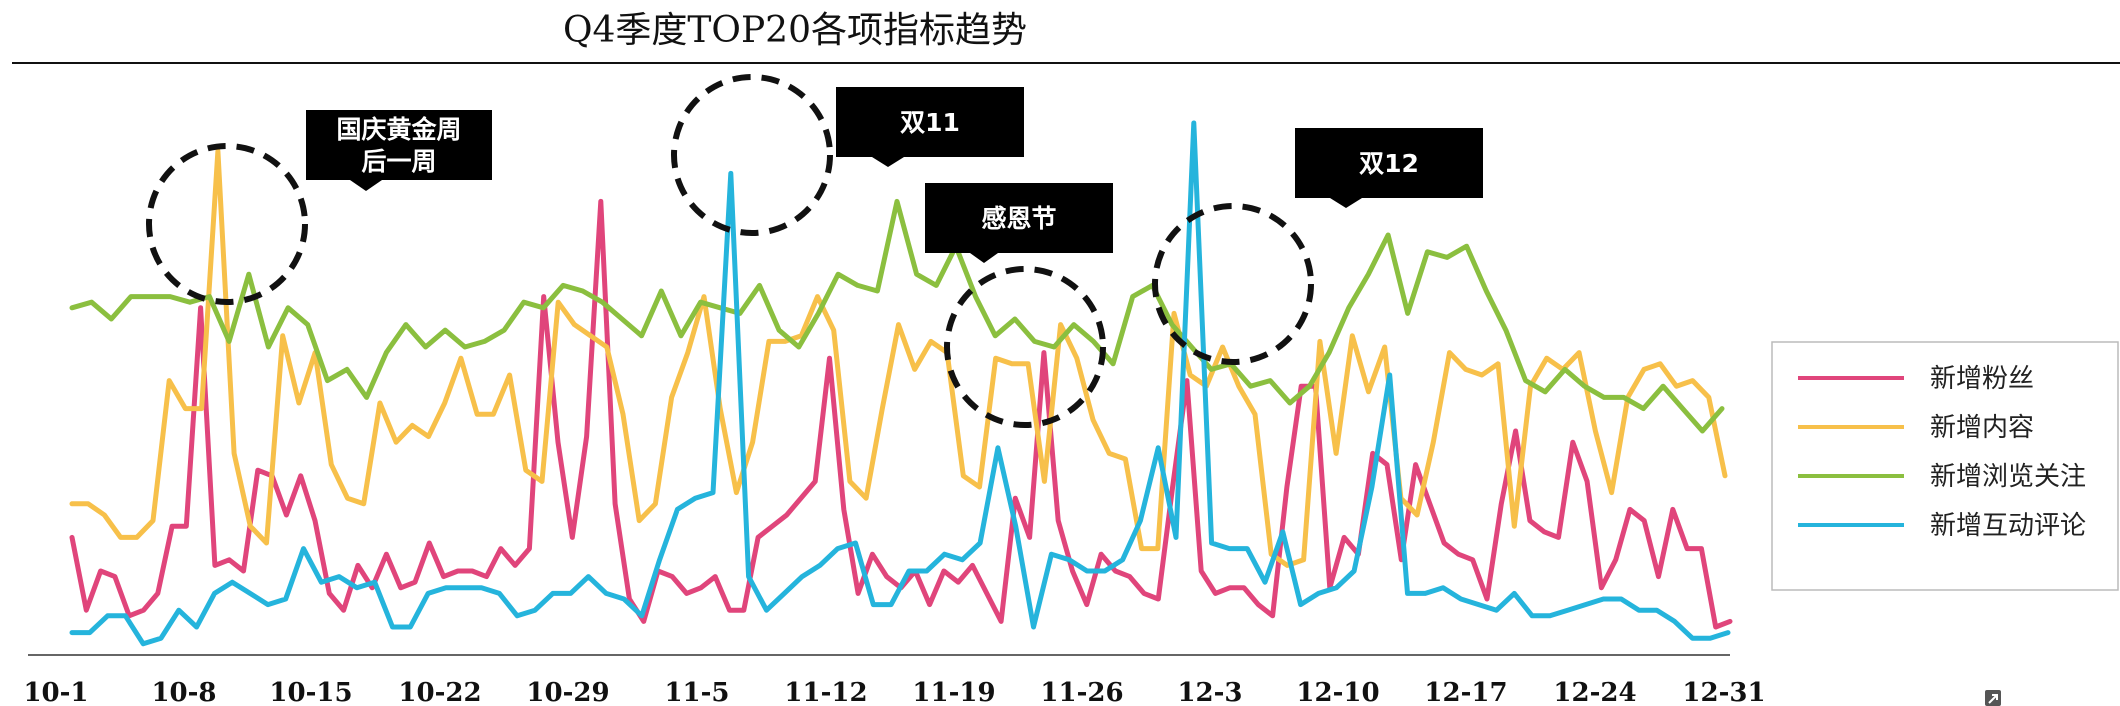 Image resolution: width=2120 pixels, height=706 pixels. Describe the element at coordinates (1982, 379) in the screenshot. I see `legend-label: 新增粉丝` at that location.